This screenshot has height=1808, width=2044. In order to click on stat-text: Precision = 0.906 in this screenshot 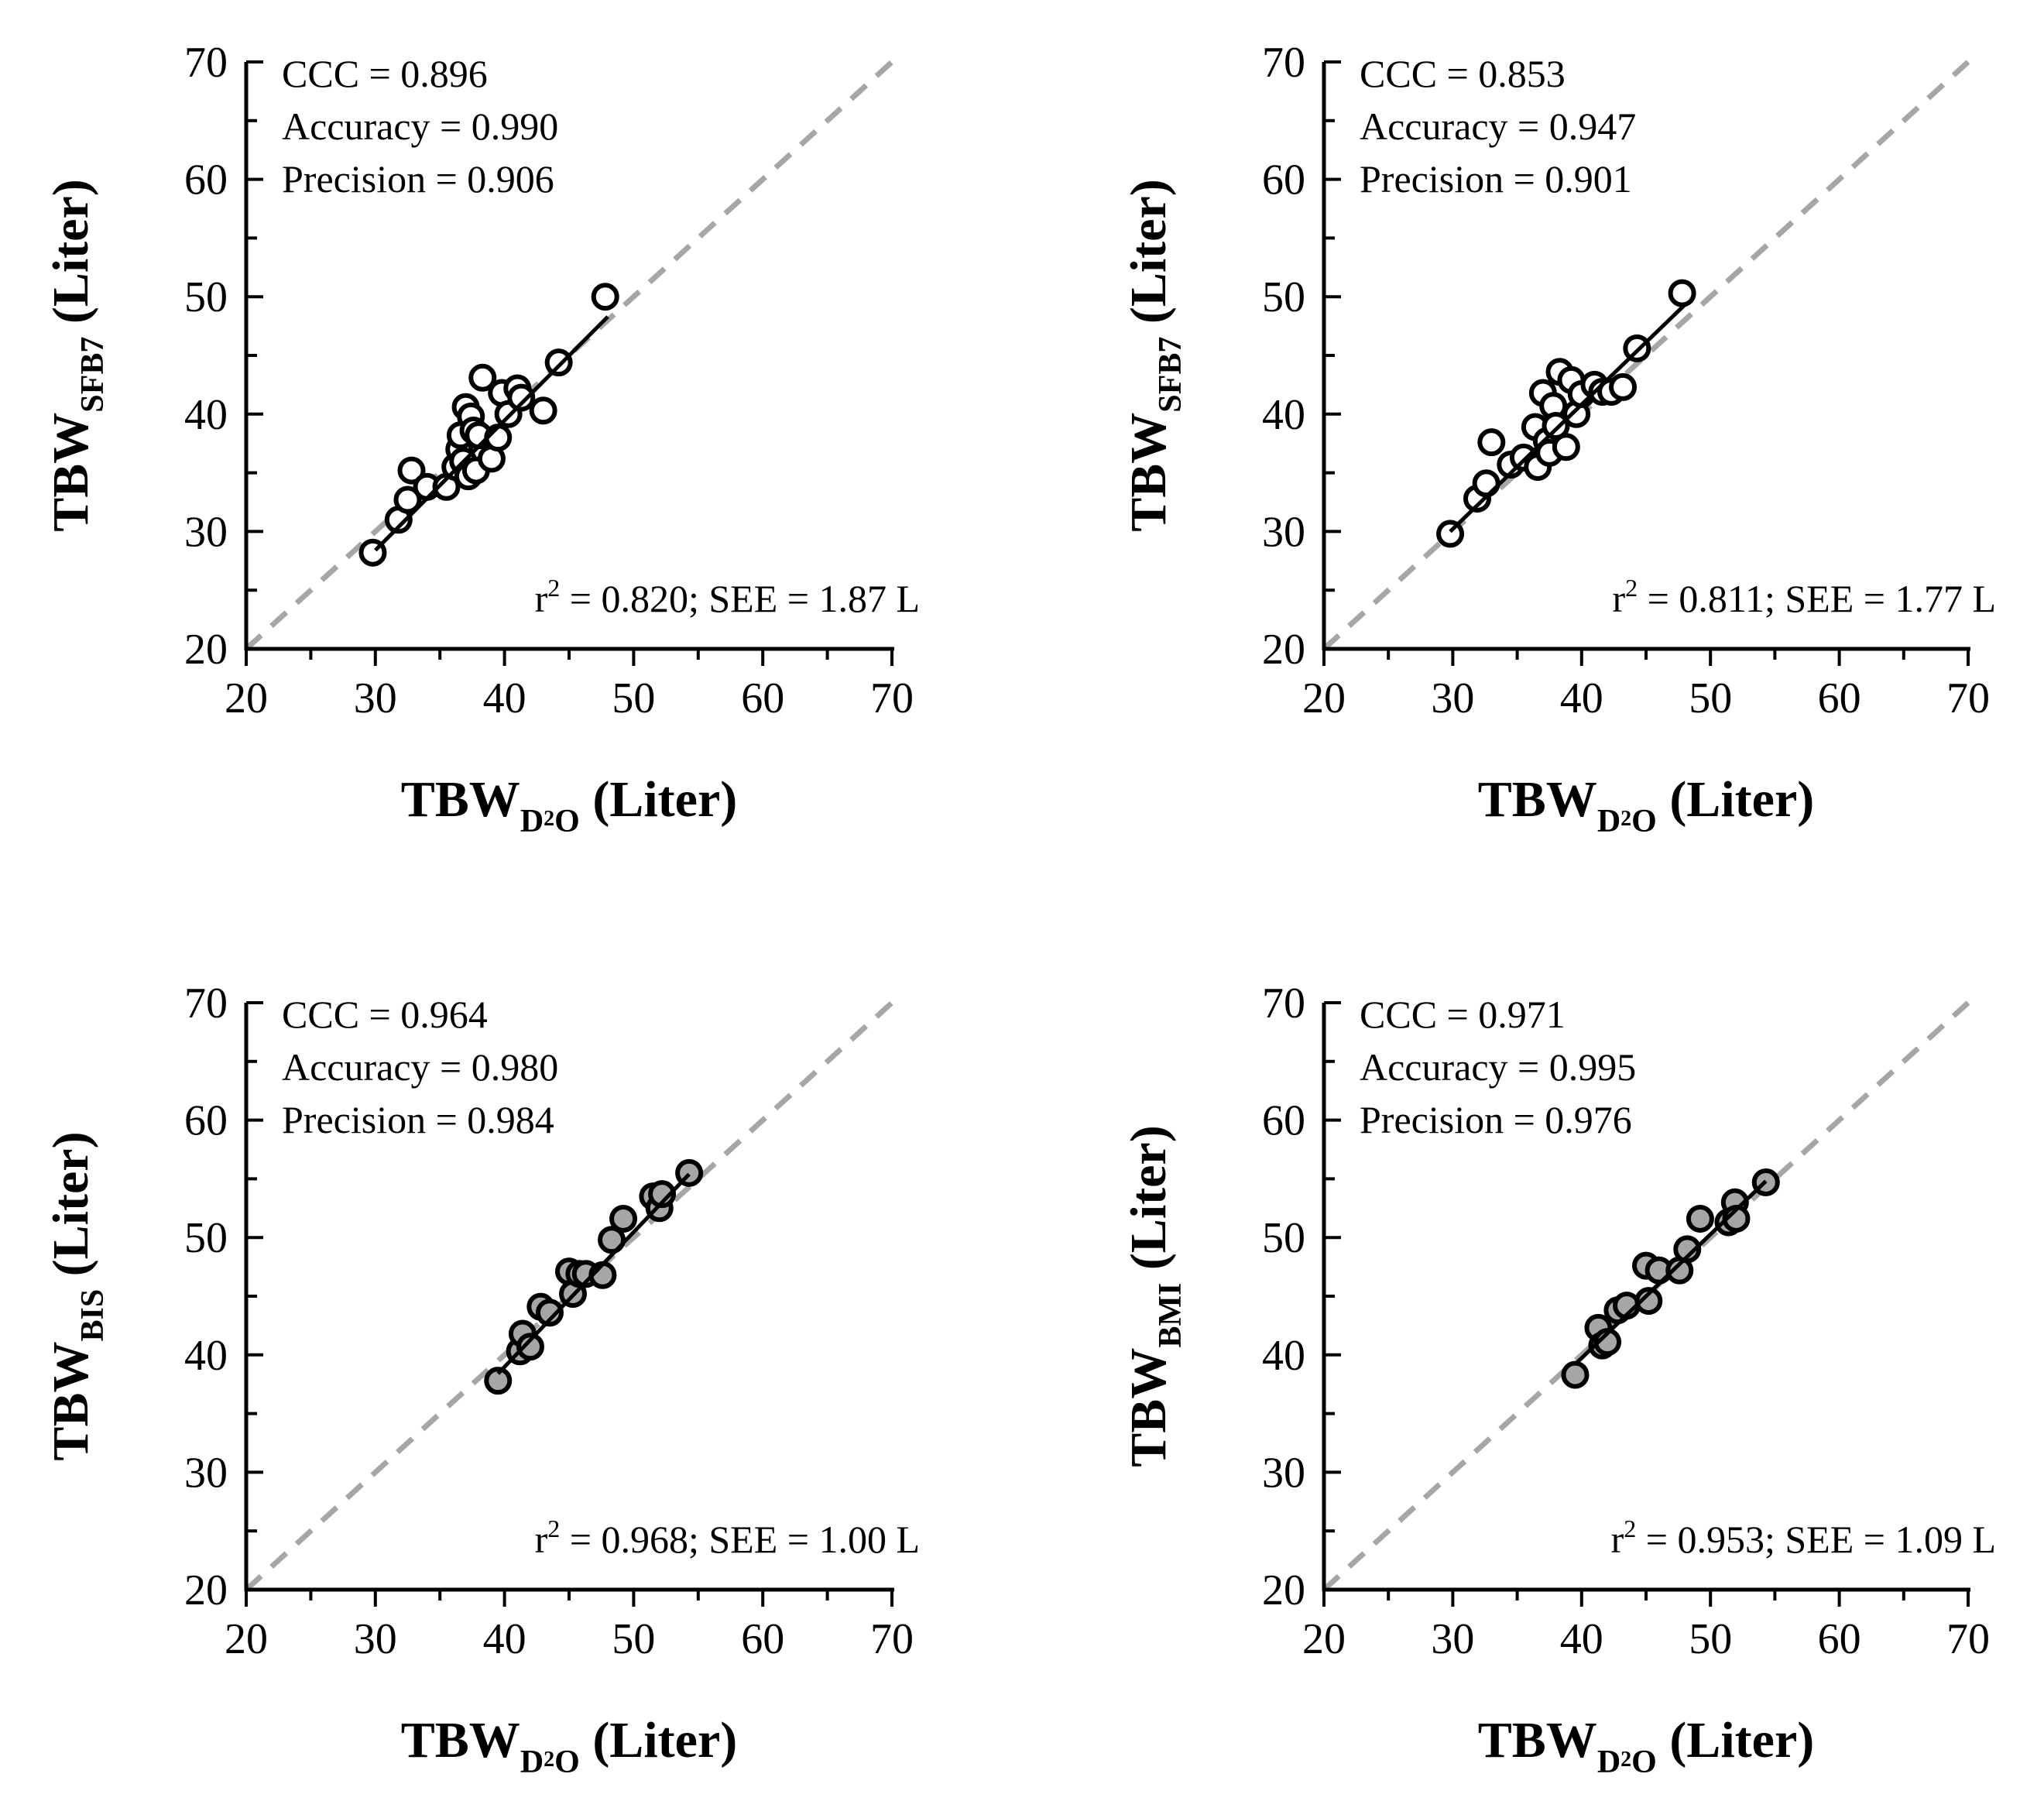, I will do `click(418, 179)`.